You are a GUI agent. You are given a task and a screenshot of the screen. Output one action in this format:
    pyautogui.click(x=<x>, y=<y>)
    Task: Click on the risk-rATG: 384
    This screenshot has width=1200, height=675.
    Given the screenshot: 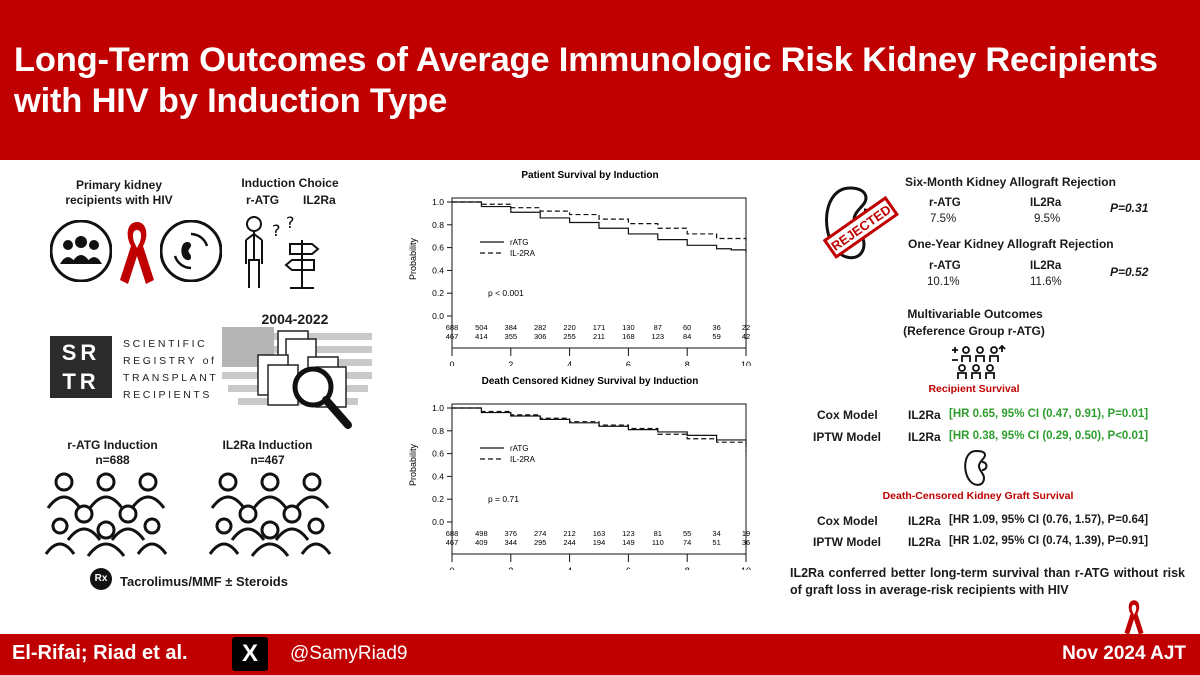 What is the action you would take?
    pyautogui.click(x=511, y=327)
    